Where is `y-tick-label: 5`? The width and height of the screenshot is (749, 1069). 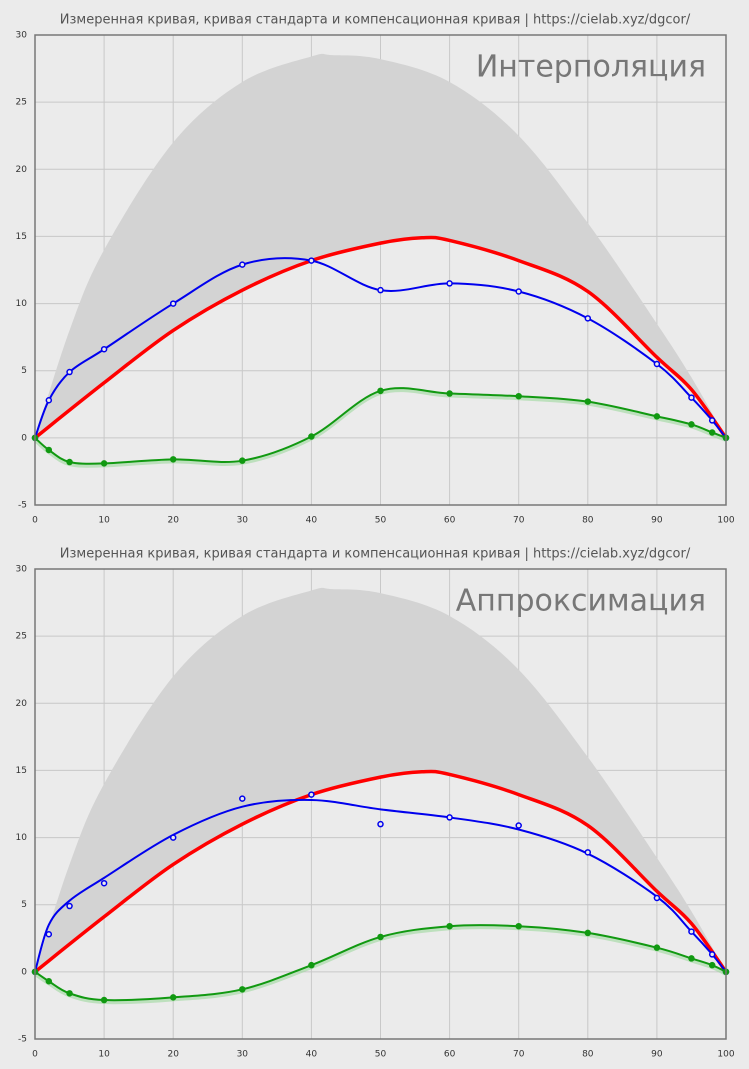
y-tick-label: 5 is located at coordinates (24, 371).